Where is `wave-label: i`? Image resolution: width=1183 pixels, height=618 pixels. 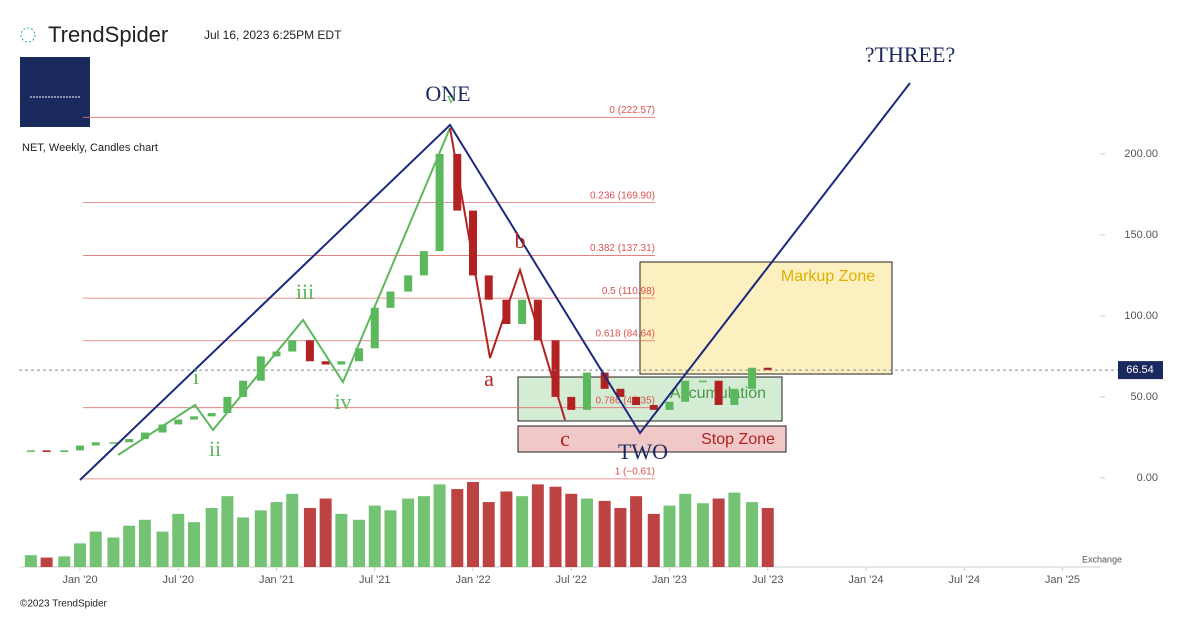 wave-label: i is located at coordinates (196, 376).